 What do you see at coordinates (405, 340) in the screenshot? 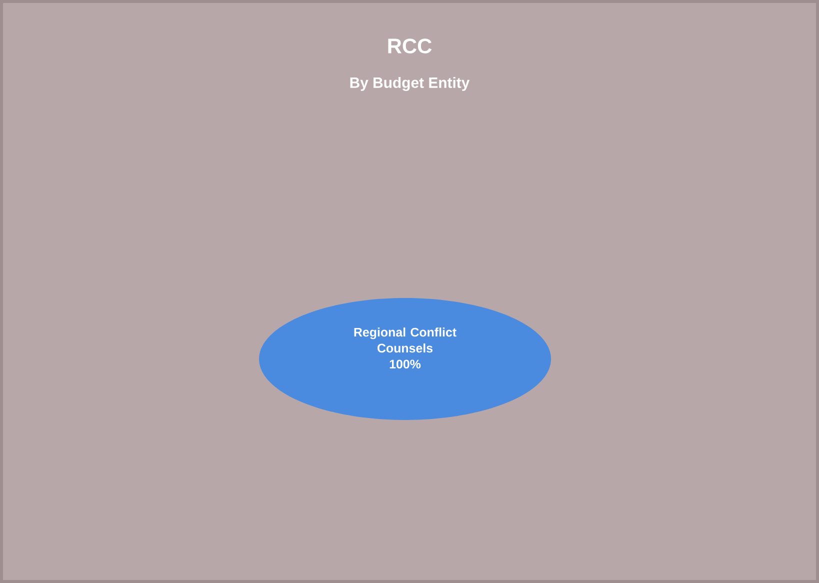
I see `slice-label: Regional Conflict Counsels` at bounding box center [405, 340].